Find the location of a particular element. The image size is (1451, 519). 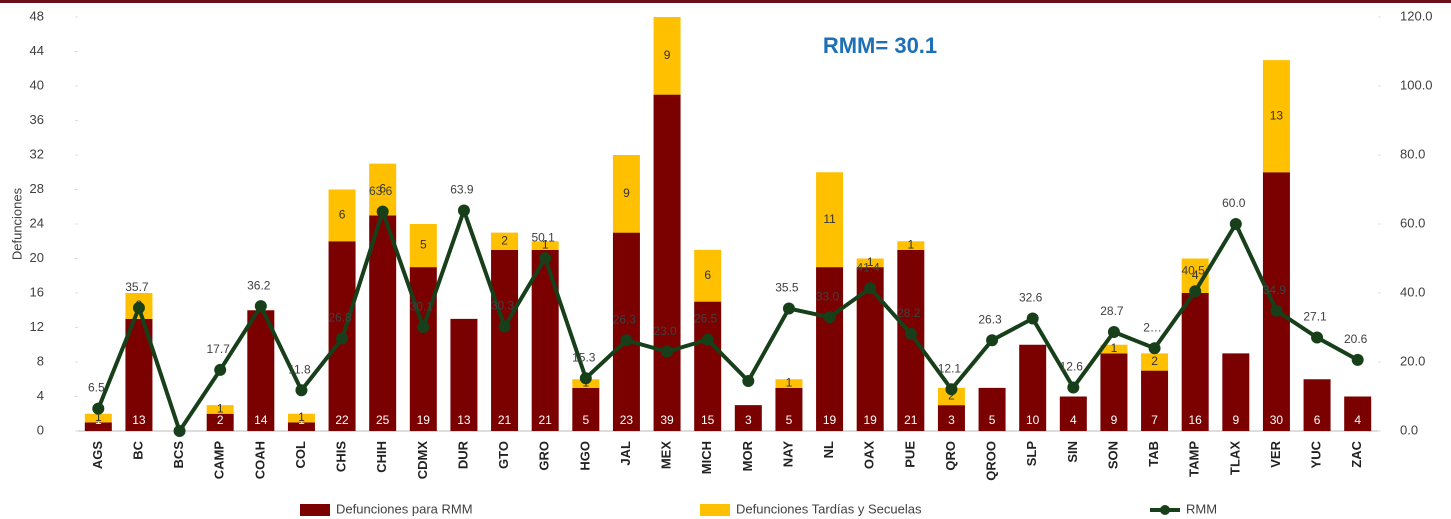

y2-tick-label: 40.0 is located at coordinates (1412, 291).